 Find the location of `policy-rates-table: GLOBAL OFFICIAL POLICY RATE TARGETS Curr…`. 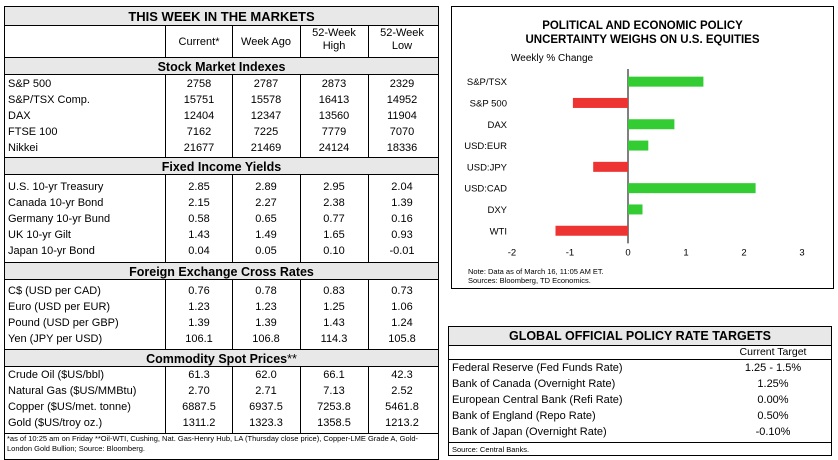

policy-rates-table: GLOBAL OFFICIAL POLICY RATE TARGETS Curr… is located at coordinates (640, 391).